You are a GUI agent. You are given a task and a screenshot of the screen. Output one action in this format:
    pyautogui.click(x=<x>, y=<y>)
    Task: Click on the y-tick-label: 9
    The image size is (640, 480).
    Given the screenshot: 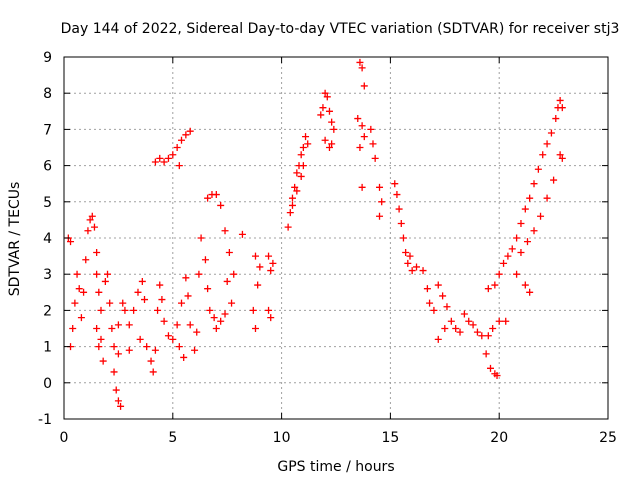 What is the action you would take?
    pyautogui.click(x=47, y=58)
    